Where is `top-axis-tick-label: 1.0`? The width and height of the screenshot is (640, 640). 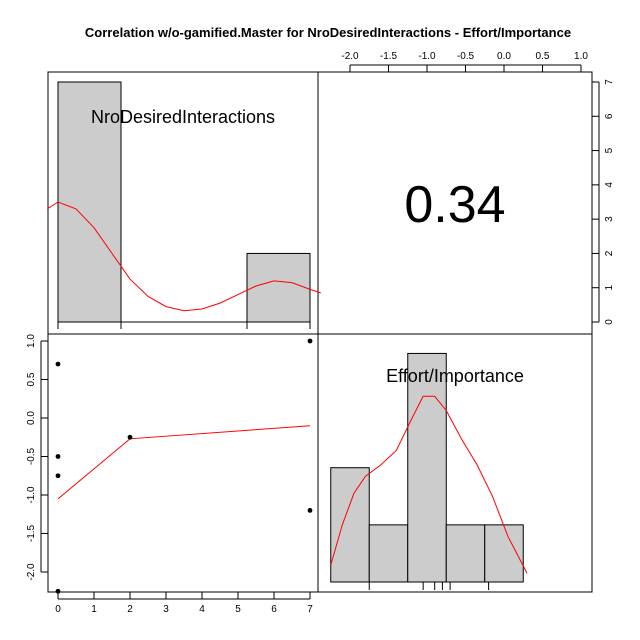 top-axis-tick-label: 1.0 is located at coordinates (581, 56).